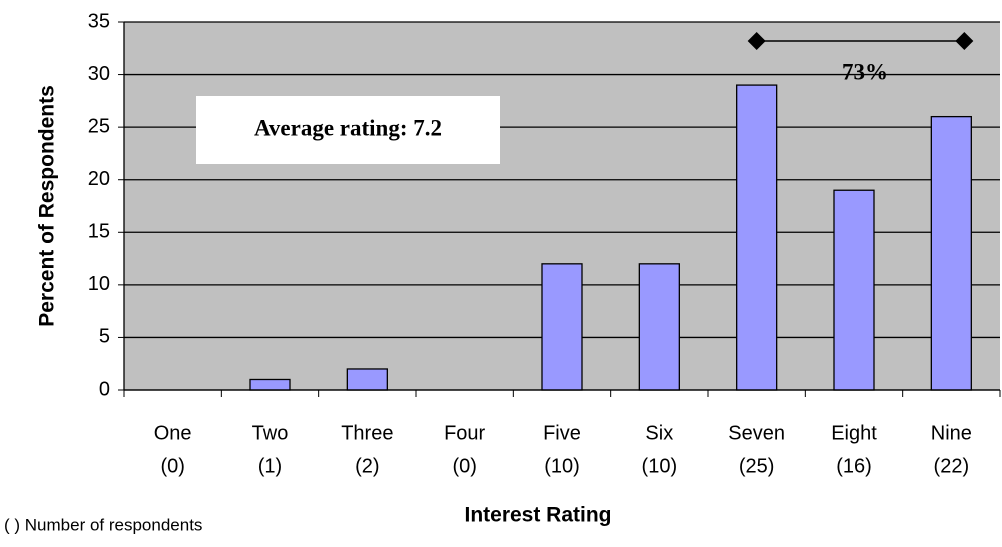 The height and width of the screenshot is (547, 1002). I want to click on average-box, so click(348, 130).